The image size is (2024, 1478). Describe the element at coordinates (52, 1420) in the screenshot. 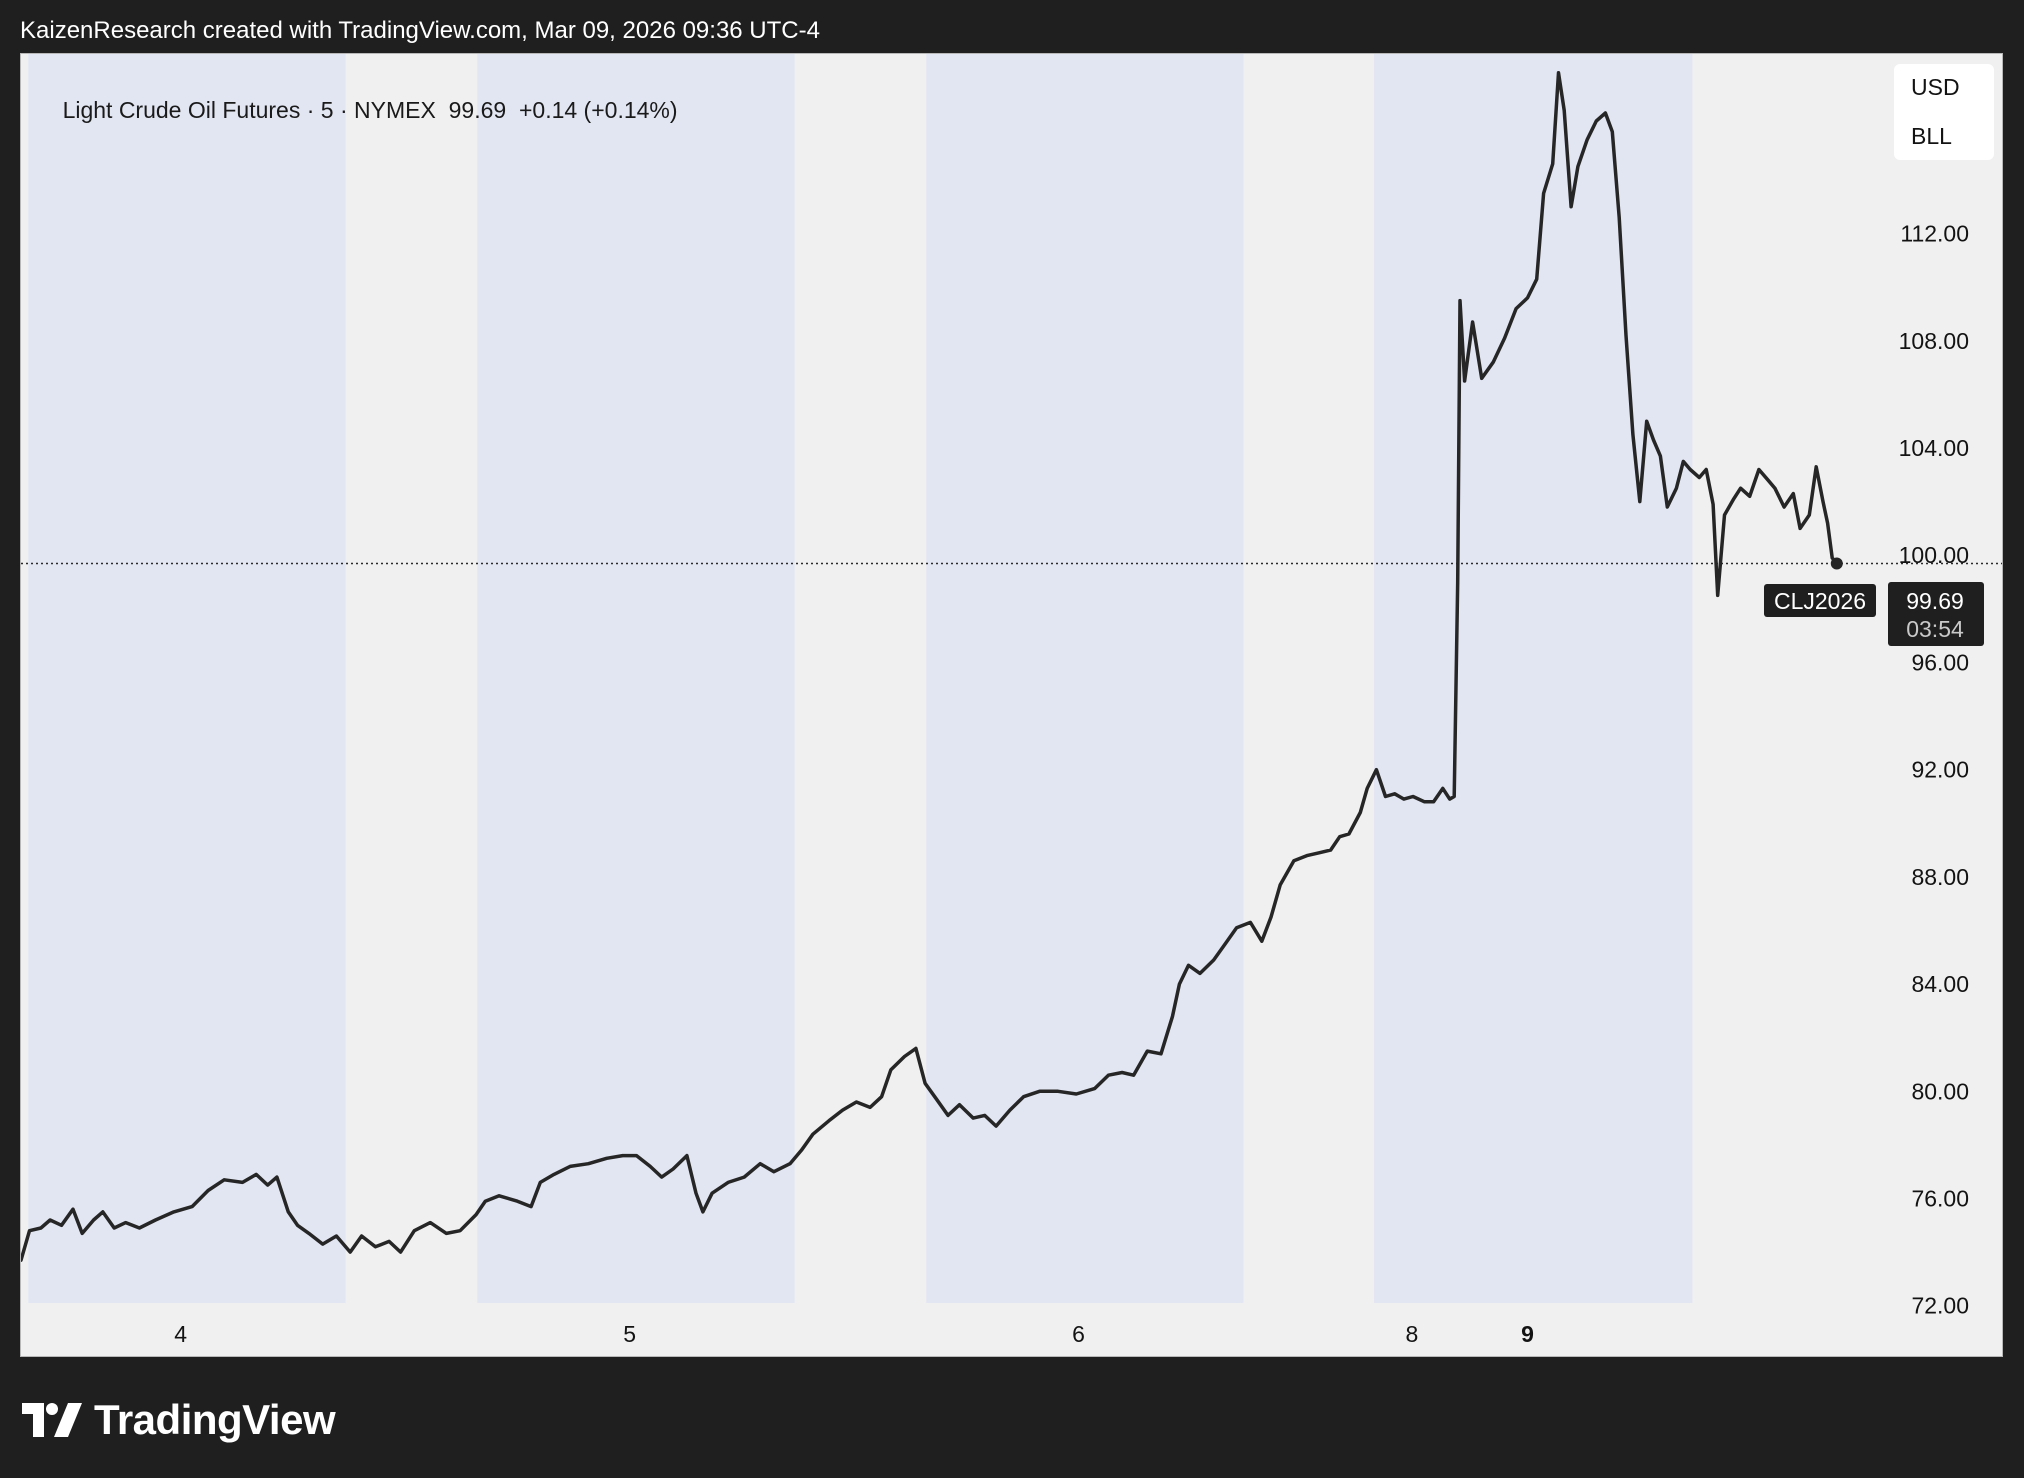

I see `tradingview-logo-icon` at that location.